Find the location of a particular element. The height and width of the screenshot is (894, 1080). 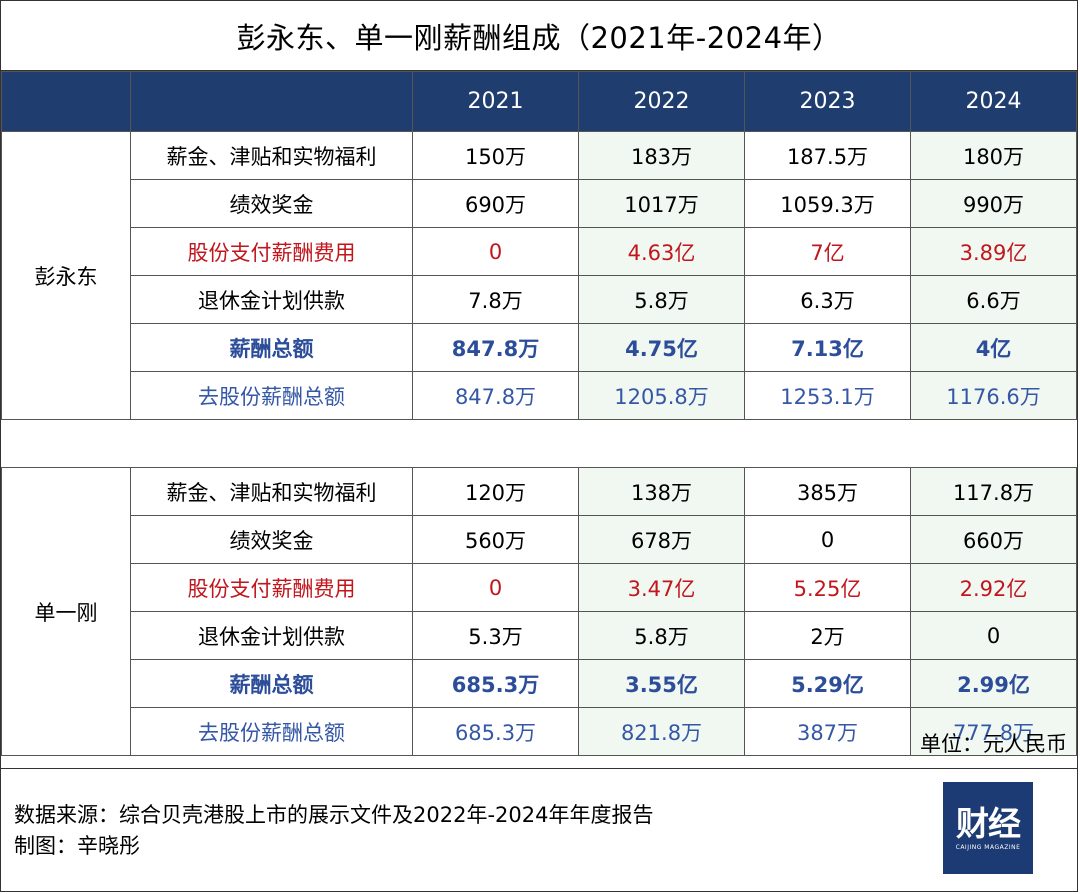

table-row: 退休金计划供款 5.3万 5.8万 2万 0 is located at coordinates (539, 635).